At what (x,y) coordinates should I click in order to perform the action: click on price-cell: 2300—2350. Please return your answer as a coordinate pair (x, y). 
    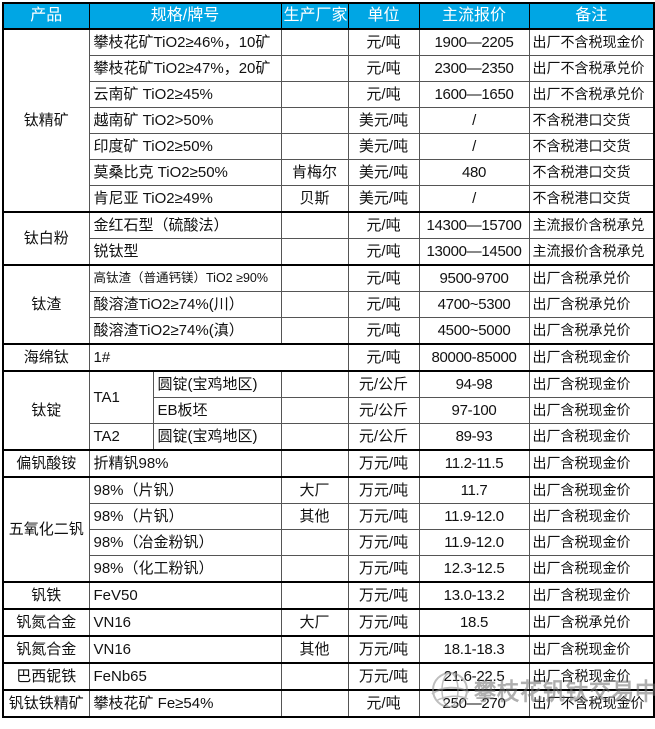
    Looking at the image, I should click on (474, 68).